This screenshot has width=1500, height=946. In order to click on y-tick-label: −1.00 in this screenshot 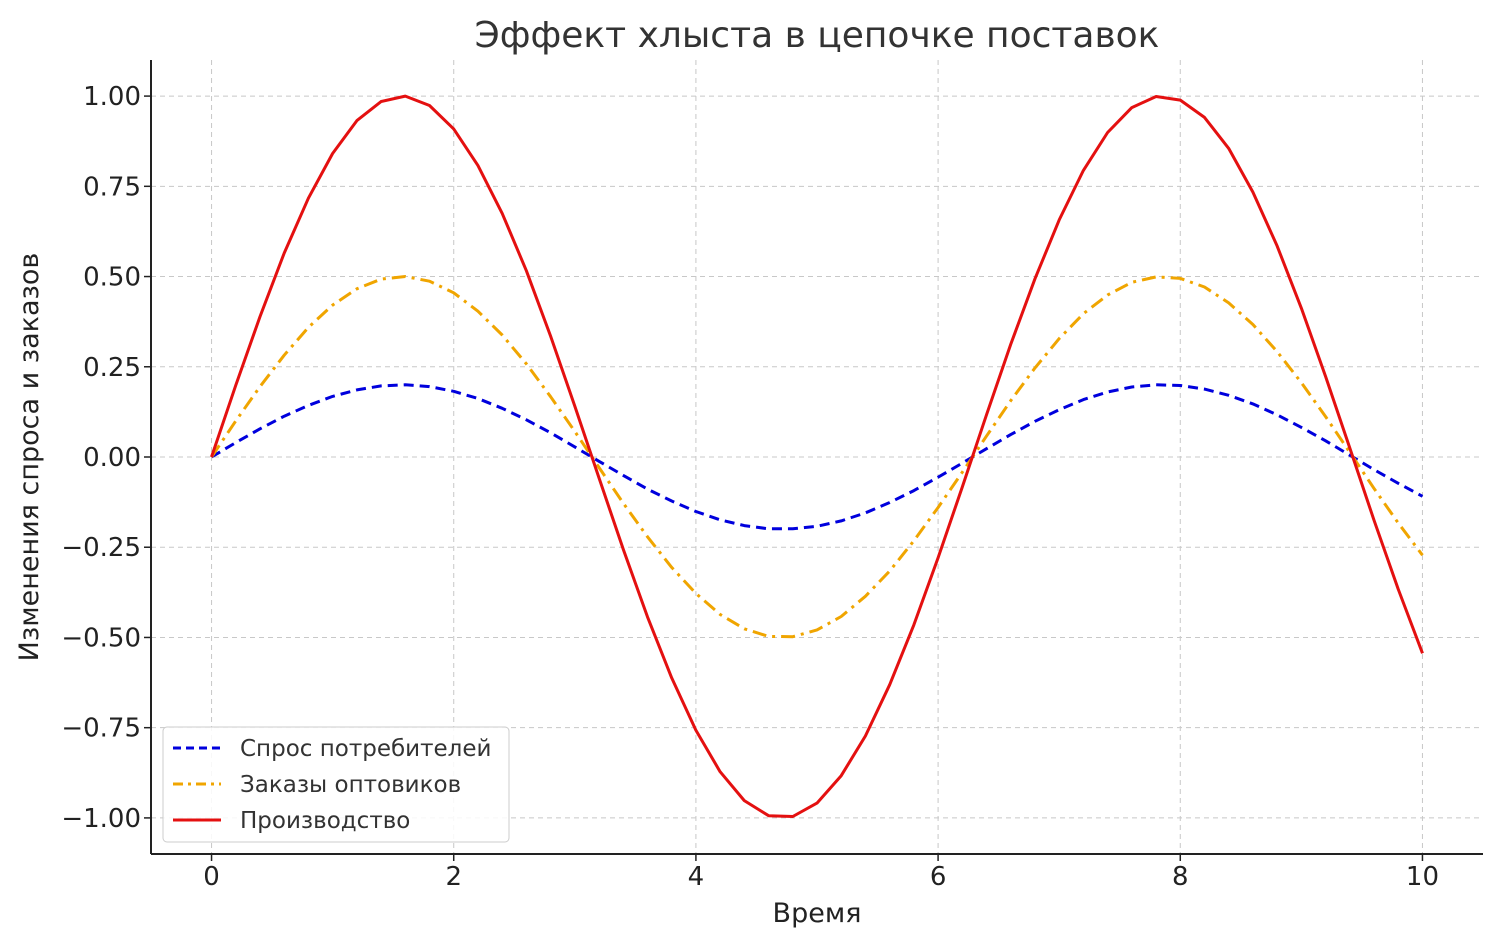, I will do `click(101, 819)`.